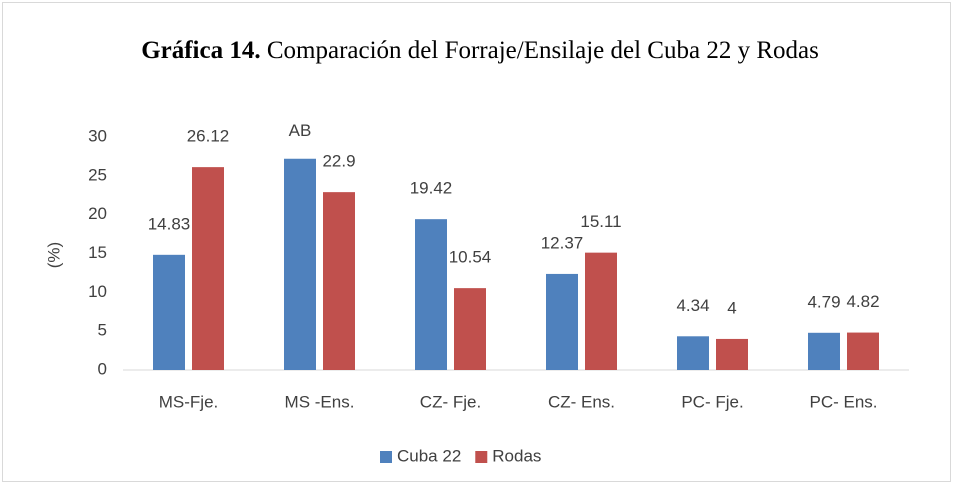 The width and height of the screenshot is (955, 486). What do you see at coordinates (712, 401) in the screenshot?
I see `x-tick-label: PC- Fje.` at bounding box center [712, 401].